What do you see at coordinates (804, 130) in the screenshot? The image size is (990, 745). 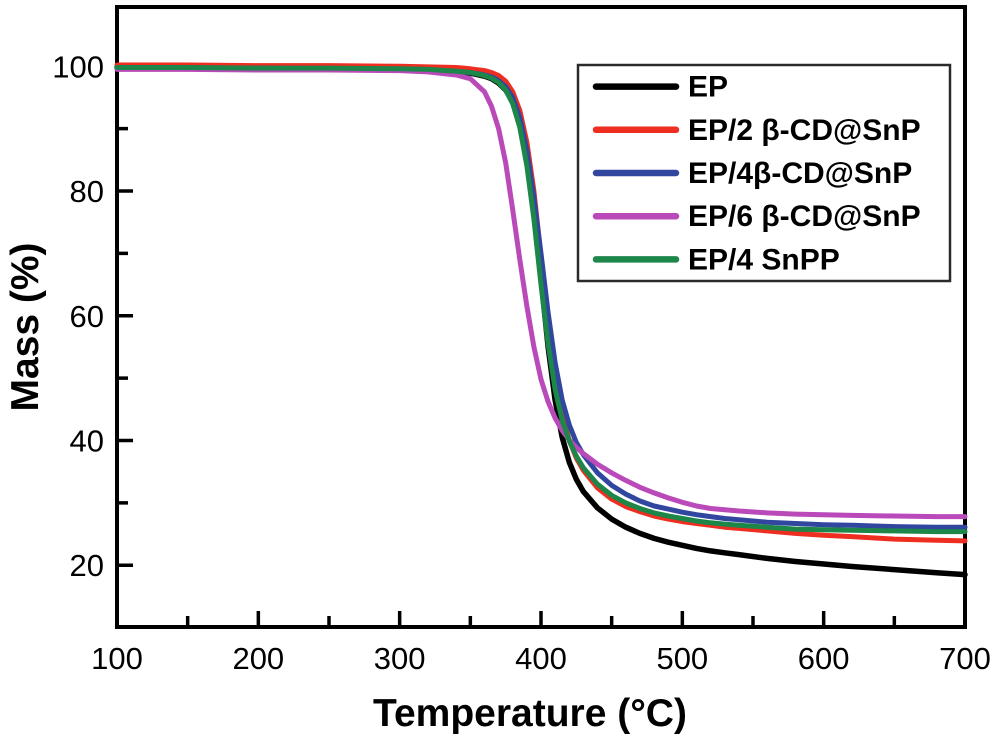 I see `legend-label-EP-2-CD-SnP: EP/2 β-CD@SnP` at bounding box center [804, 130].